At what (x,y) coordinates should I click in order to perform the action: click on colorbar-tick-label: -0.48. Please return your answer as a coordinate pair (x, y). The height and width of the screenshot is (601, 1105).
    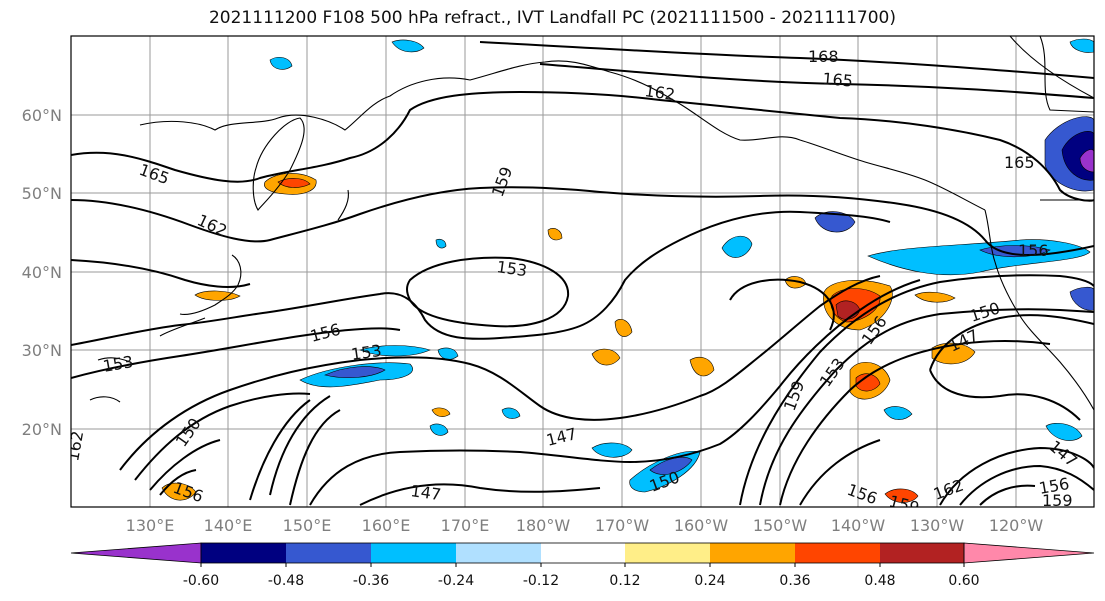
    Looking at the image, I should click on (286, 581).